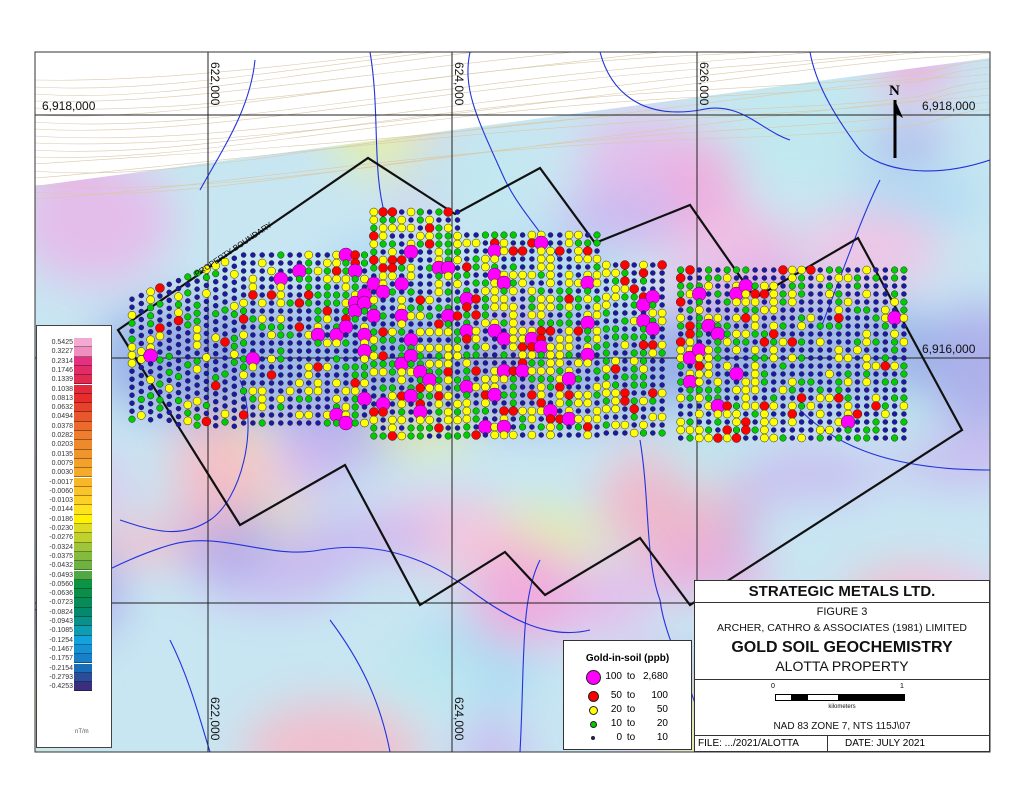  What do you see at coordinates (61, 594) in the screenshot?
I see `colorbar-value: -0.0636` at bounding box center [61, 594].